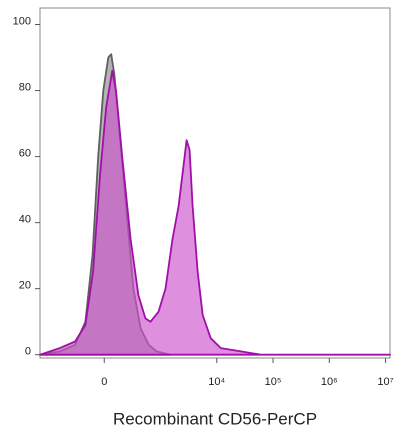  What do you see at coordinates (385, 382) in the screenshot?
I see `x-tick-label: 10⁷` at bounding box center [385, 382].